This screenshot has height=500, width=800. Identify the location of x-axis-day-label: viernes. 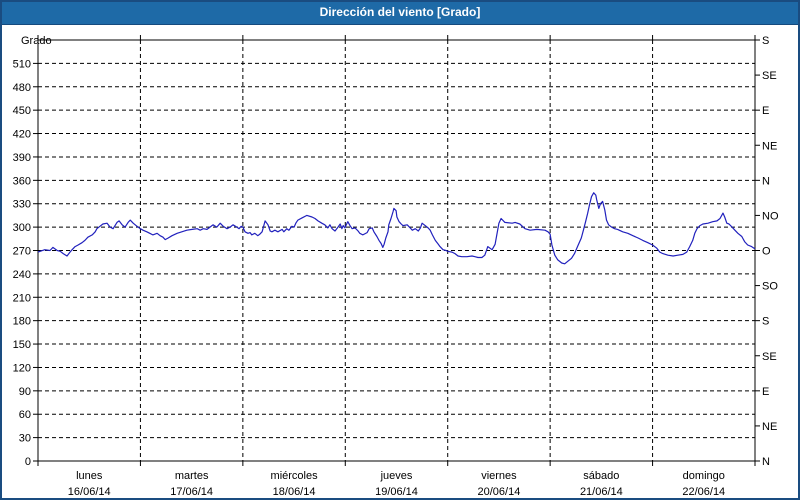
(499, 476).